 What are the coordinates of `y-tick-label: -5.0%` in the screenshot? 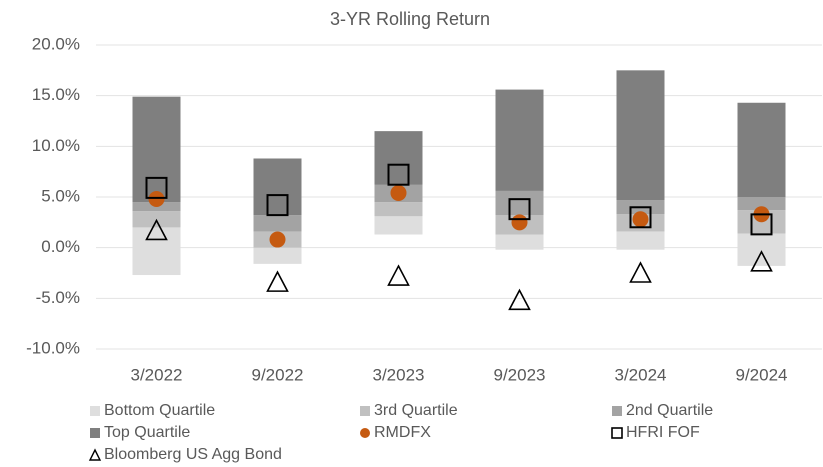 It's located at (58, 297).